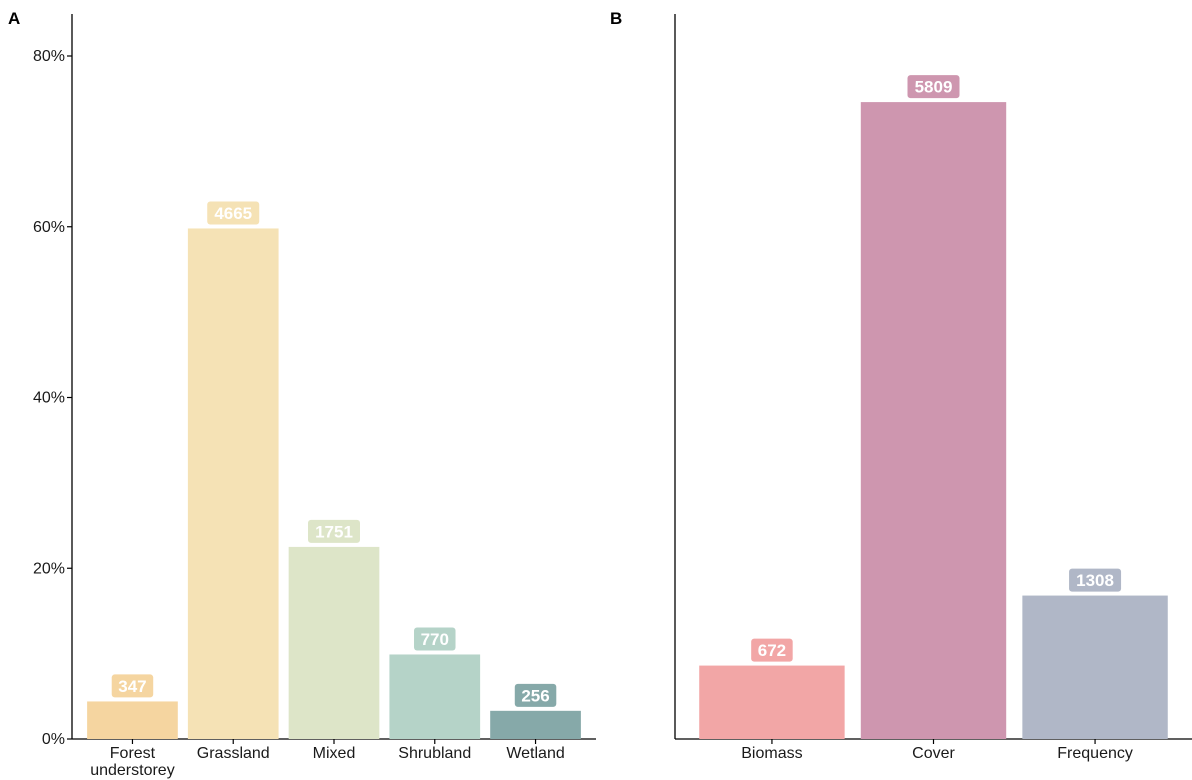  Describe the element at coordinates (334, 642) in the screenshot. I see `bar-mixed` at that location.